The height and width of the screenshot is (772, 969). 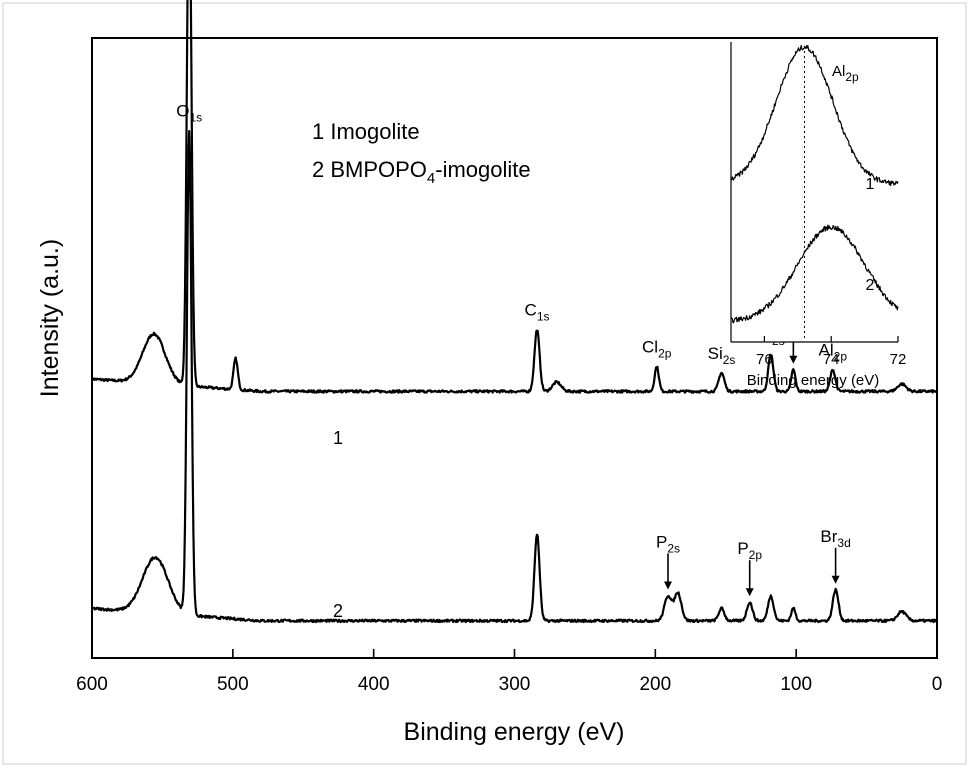 What do you see at coordinates (655, 684) in the screenshot?
I see `x-tick-label: 200` at bounding box center [655, 684].